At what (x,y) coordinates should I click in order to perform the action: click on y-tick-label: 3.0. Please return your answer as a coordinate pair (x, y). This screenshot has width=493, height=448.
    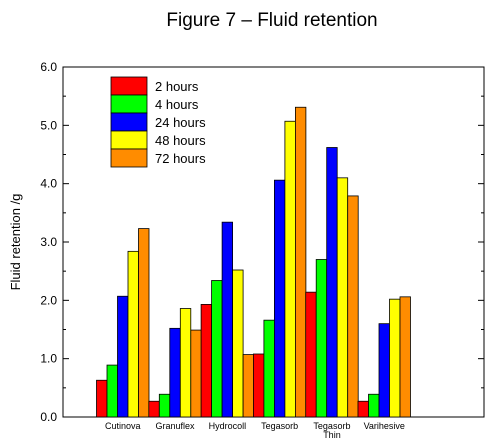
    Looking at the image, I should click on (48, 242).